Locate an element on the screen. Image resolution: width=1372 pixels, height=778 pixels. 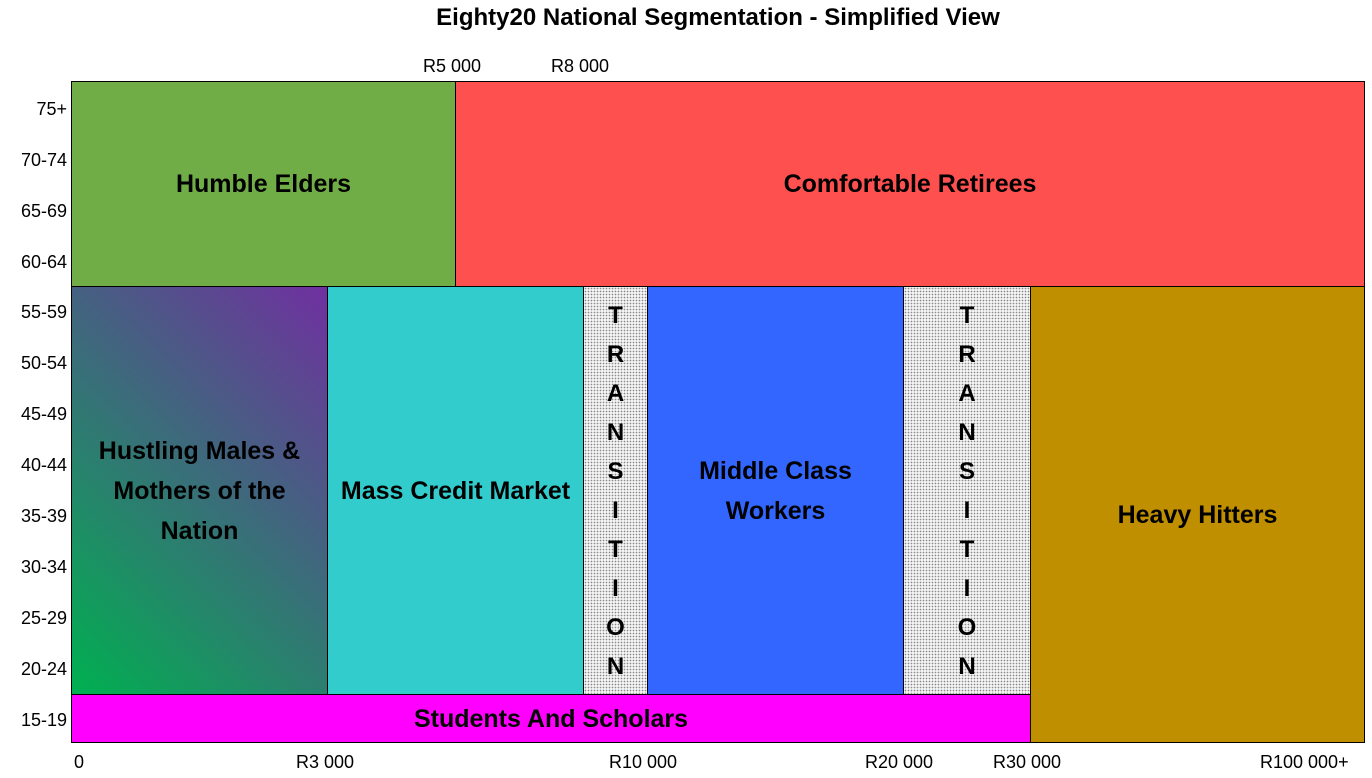
segment-hustling-males-mothers: Hustling Males & Mothers of the Nation is located at coordinates (199, 490).